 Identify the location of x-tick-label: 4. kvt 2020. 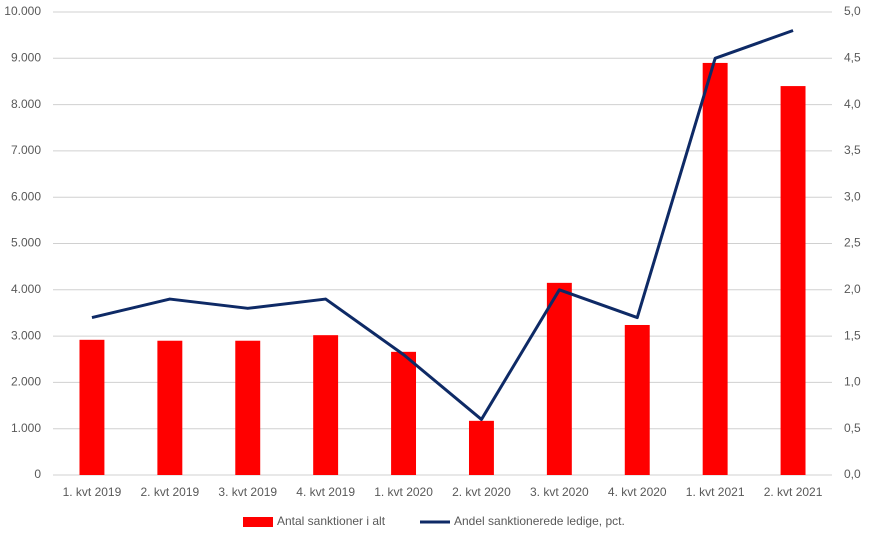
(637, 492).